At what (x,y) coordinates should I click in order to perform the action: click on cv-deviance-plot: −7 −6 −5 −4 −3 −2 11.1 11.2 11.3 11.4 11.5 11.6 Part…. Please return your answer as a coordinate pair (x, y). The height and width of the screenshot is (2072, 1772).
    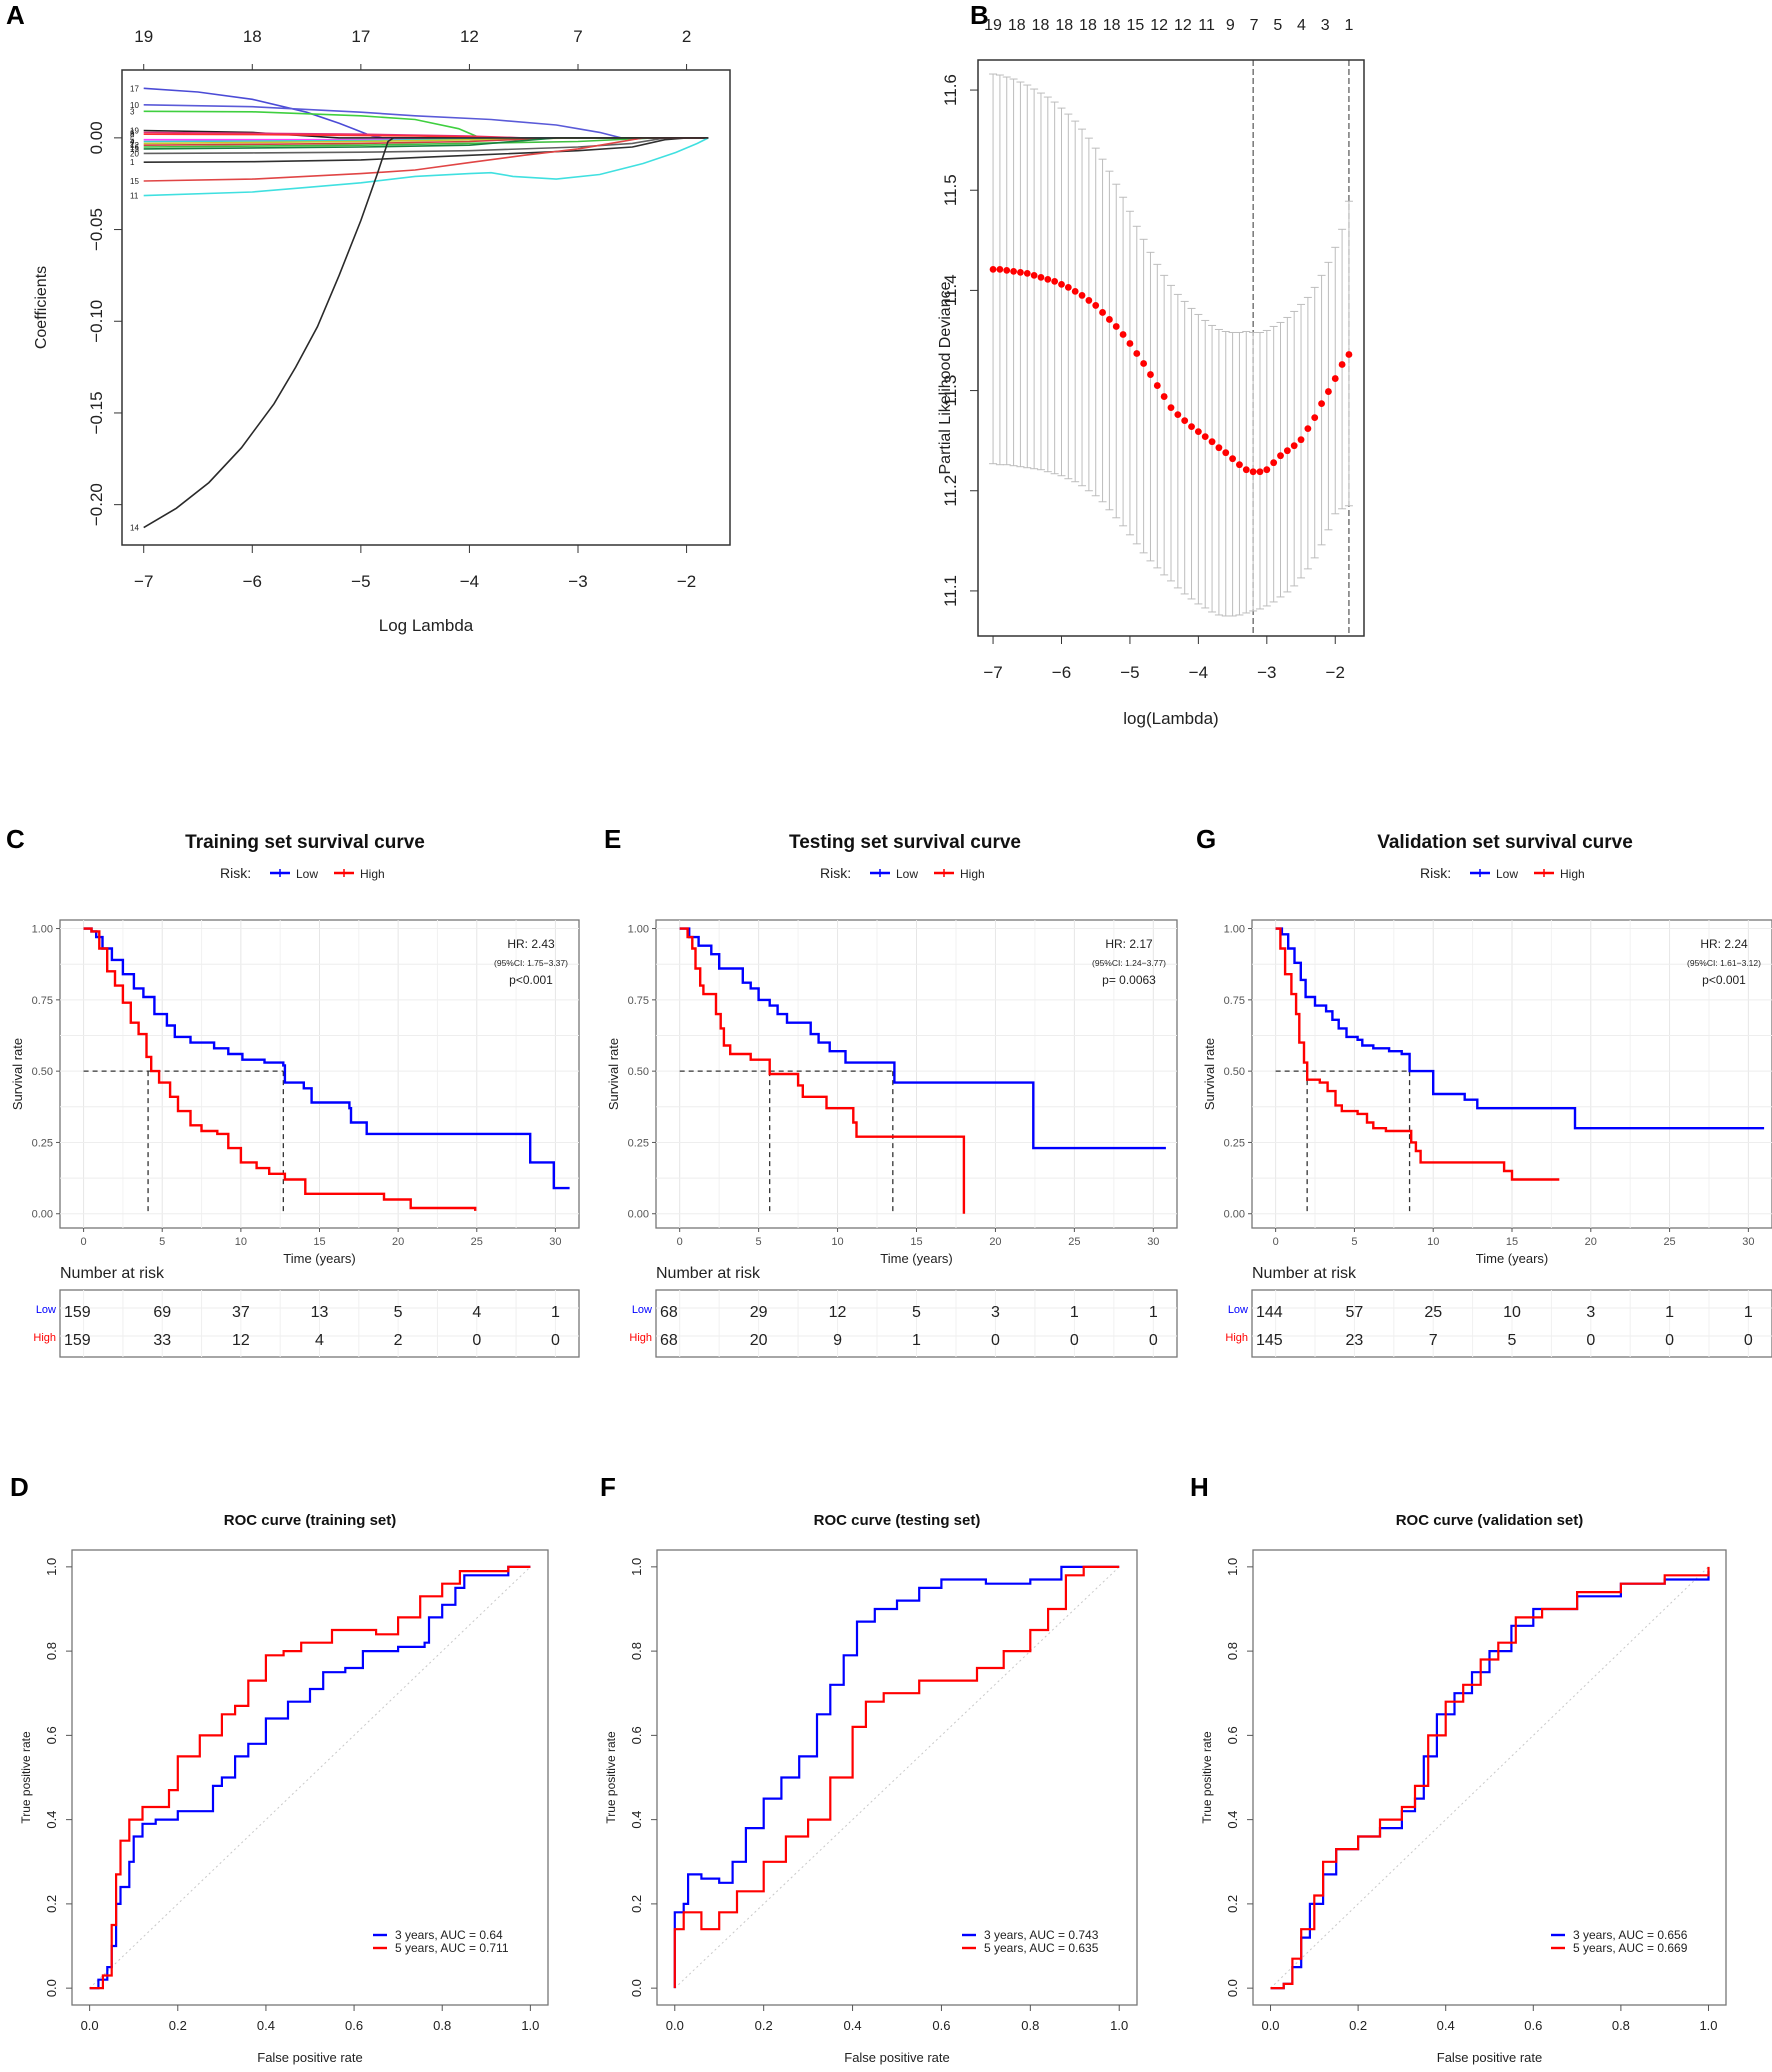
    Looking at the image, I should click on (1151, 372).